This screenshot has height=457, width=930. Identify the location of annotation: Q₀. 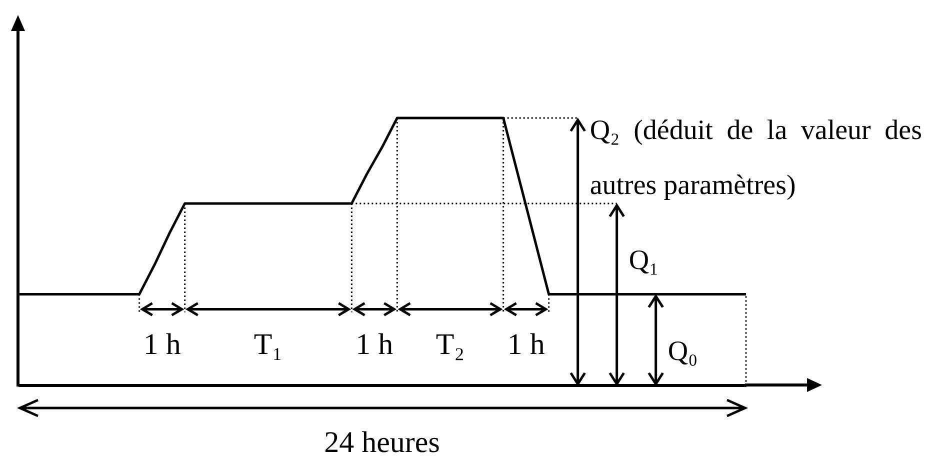
(683, 352).